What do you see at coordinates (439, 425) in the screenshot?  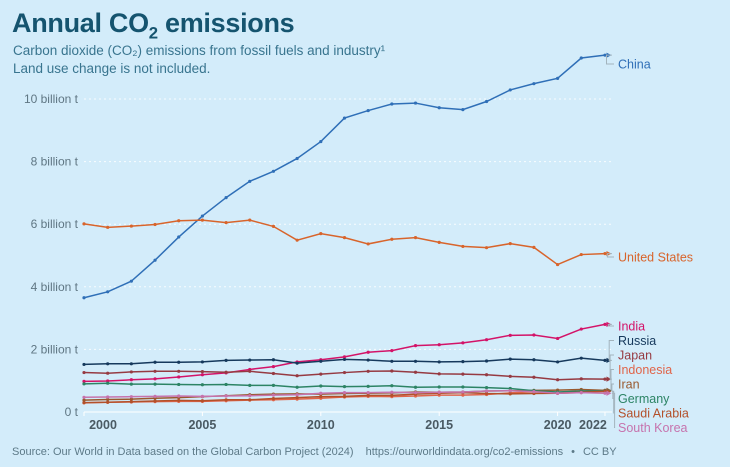 I see `x-tick-label: 2015` at bounding box center [439, 425].